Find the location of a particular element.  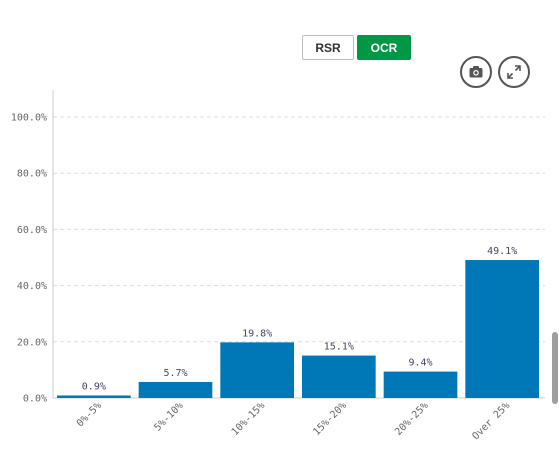

bar-value-label: 0.9% is located at coordinates (94, 386).